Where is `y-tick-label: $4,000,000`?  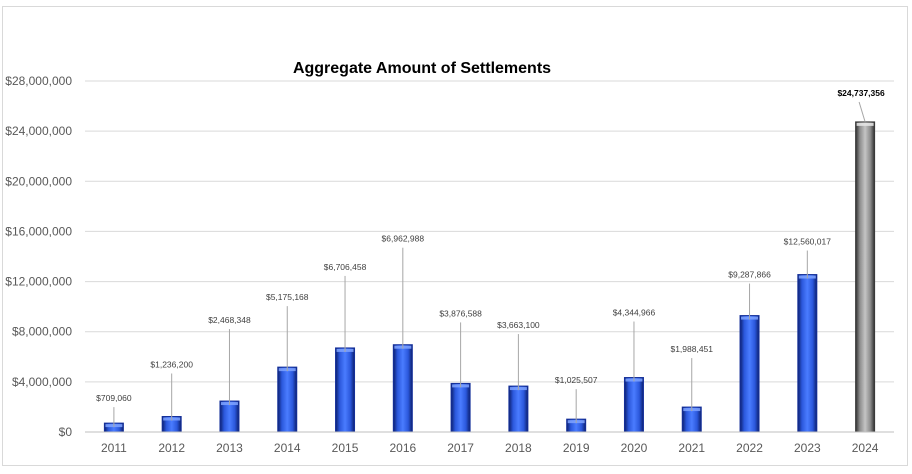
y-tick-label: $4,000,000 is located at coordinates (42, 382).